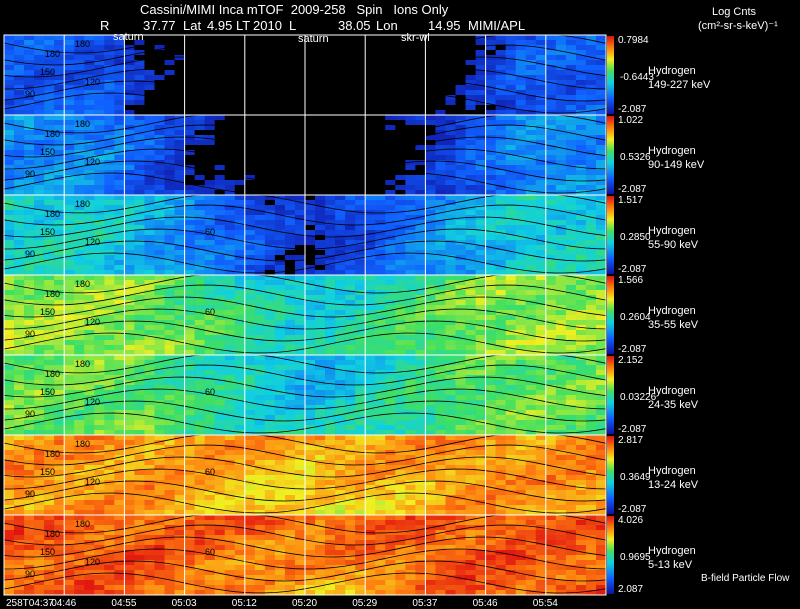 This screenshot has width=800, height=609. What do you see at coordinates (313, 39) in the screenshot?
I see `overlay-label-saturn-2: saturn` at bounding box center [313, 39].